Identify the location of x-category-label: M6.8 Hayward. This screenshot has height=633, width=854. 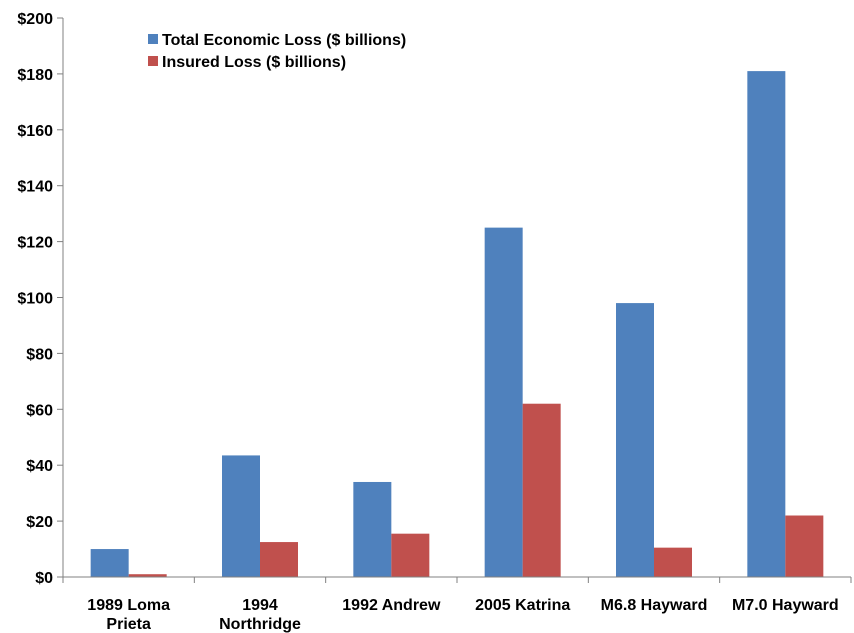
(654, 605).